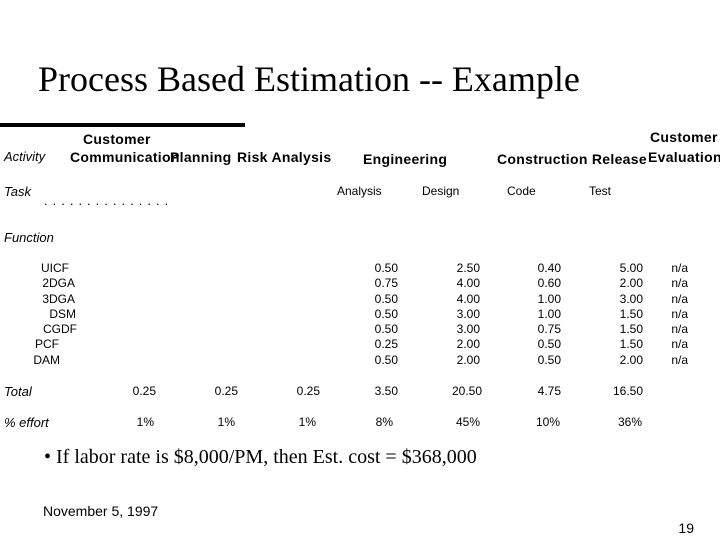  I want to click on analysis-cell: 0.75, so click(386, 283).